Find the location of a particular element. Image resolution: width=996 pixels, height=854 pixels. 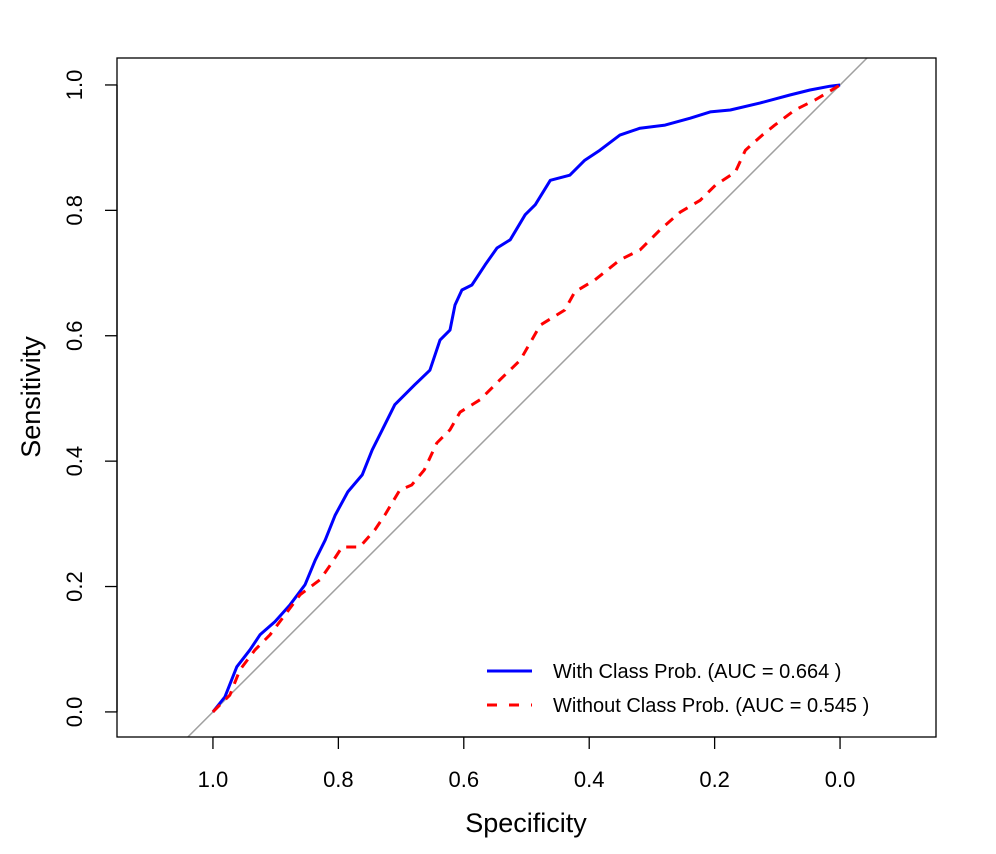

y-tick-label: 0.6 is located at coordinates (74, 335).